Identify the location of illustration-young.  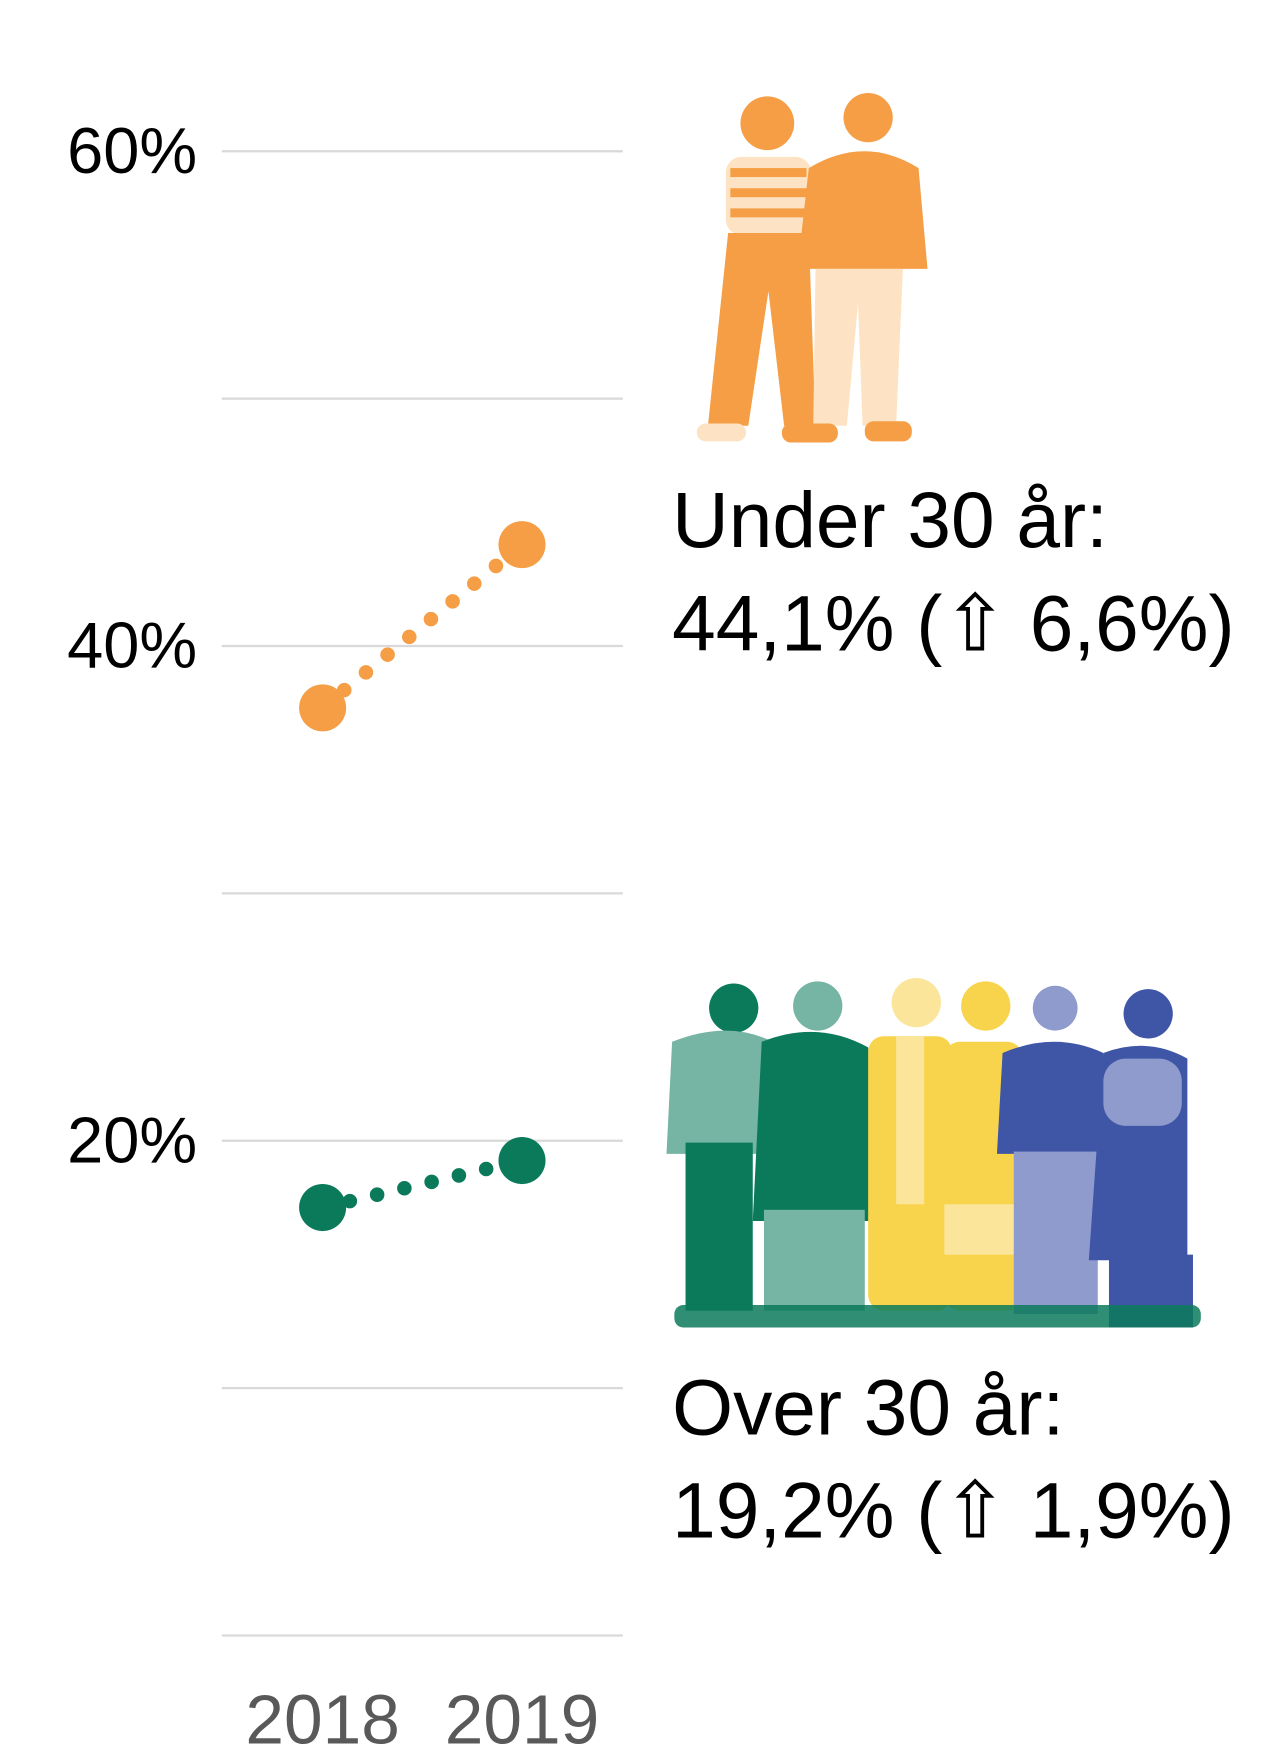
(812, 268).